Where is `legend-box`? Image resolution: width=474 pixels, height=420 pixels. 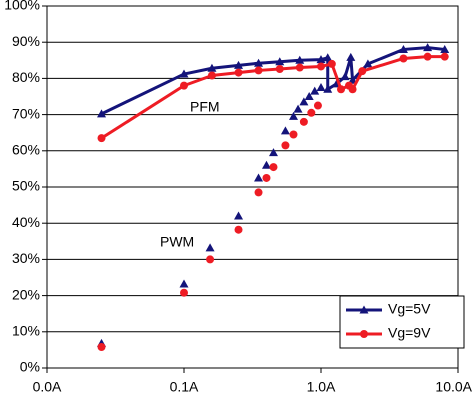
legend-box is located at coordinates (402, 322).